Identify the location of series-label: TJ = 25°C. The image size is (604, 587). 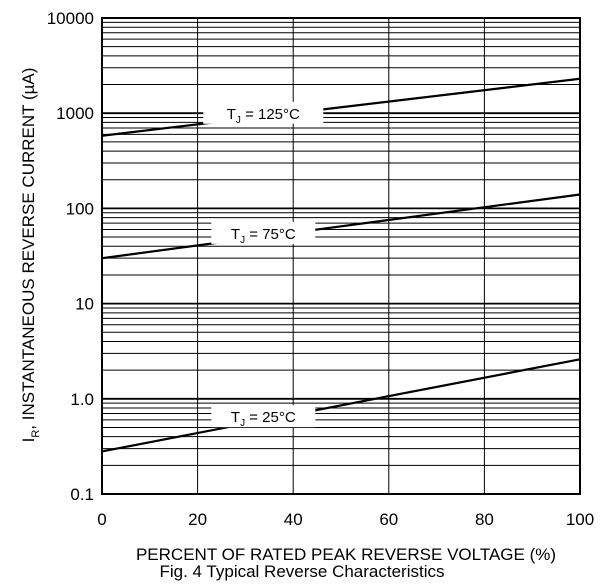
(263, 419).